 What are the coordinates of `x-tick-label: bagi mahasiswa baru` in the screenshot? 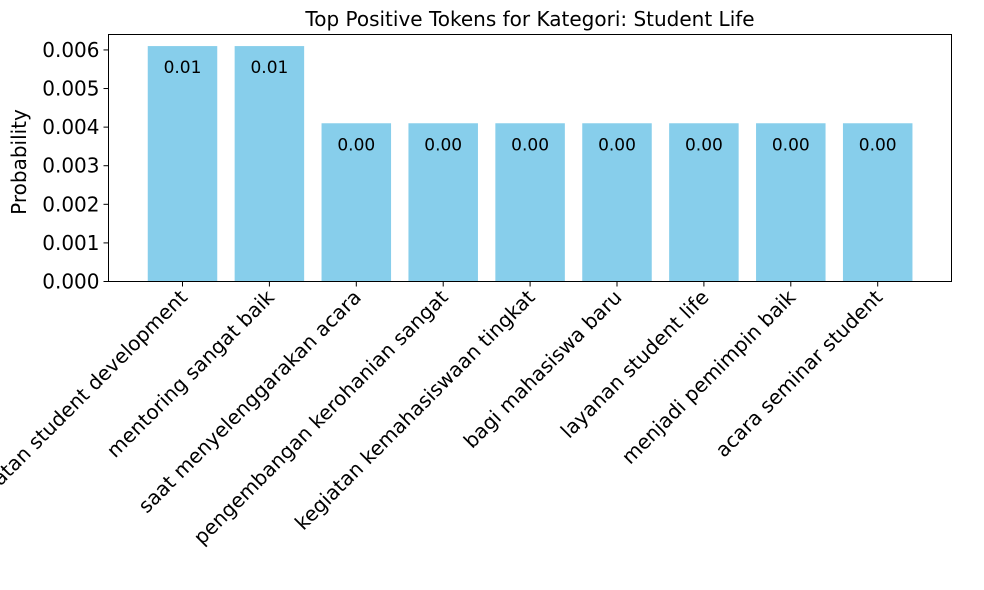 It's located at (543, 369).